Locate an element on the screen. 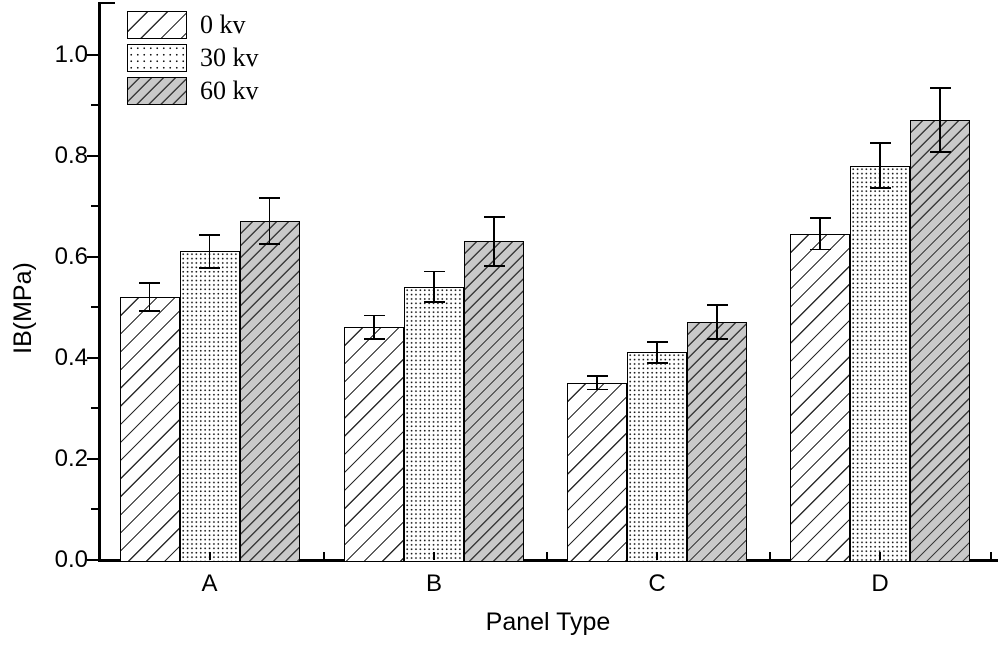 The height and width of the screenshot is (645, 1000). y-tick-label-0.4: 0.4 is located at coordinates (71, 357).